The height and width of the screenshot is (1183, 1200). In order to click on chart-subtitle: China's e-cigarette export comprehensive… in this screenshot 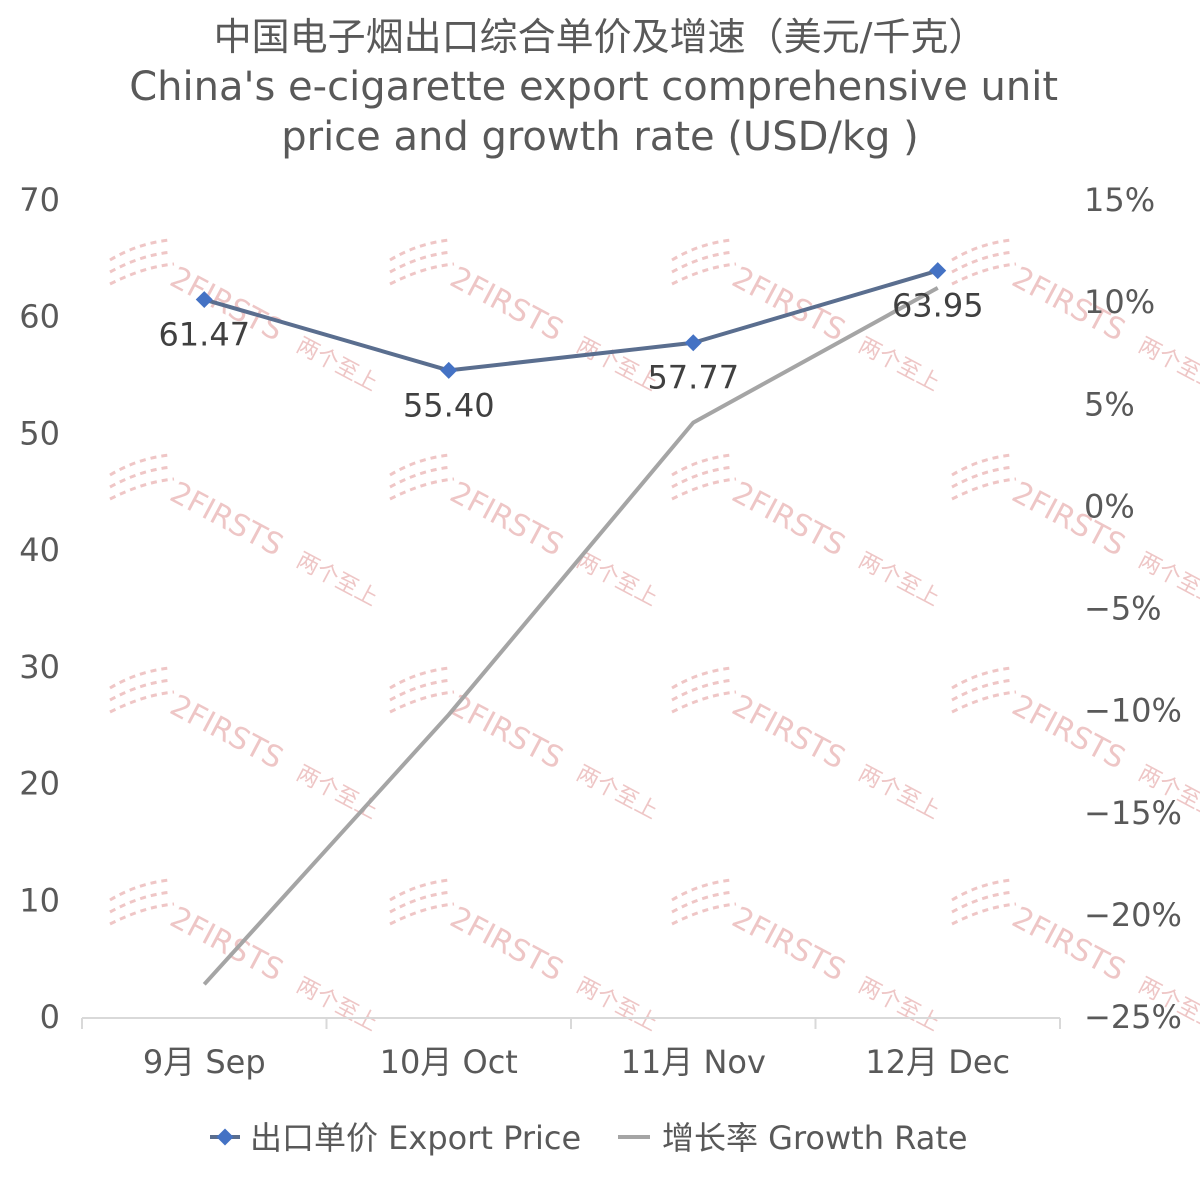, I will do `click(600, 112)`.